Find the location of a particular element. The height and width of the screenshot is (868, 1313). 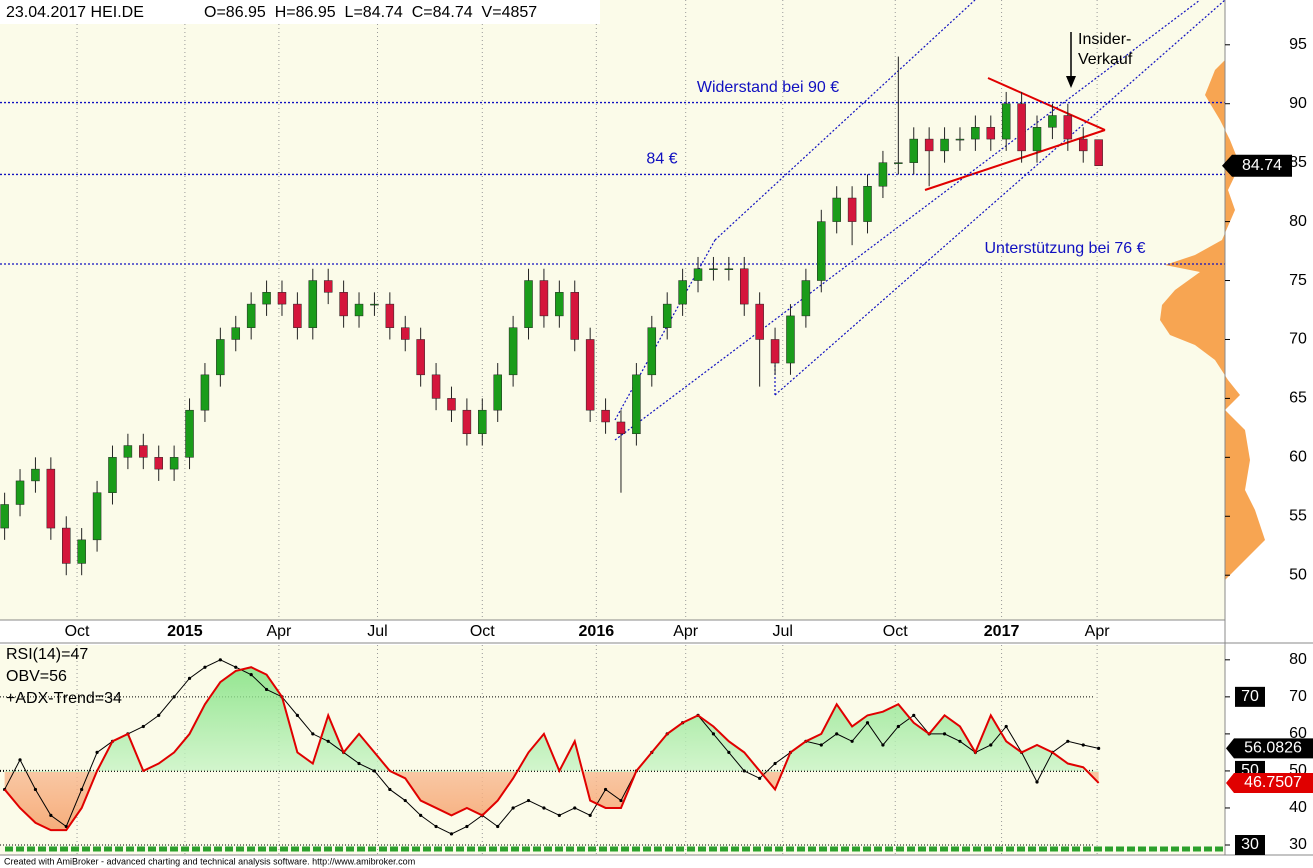

value-box is located at coordinates (1269, 782).